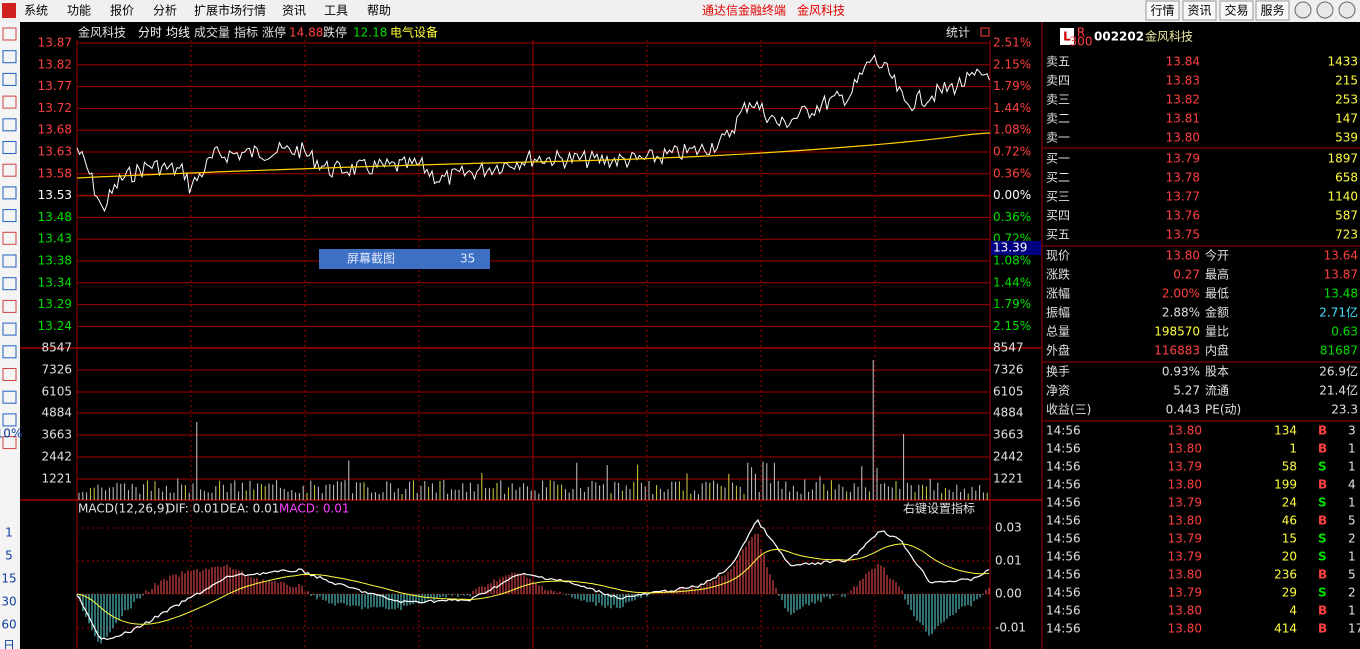  I want to click on stat-label: 最高, so click(1217, 274).